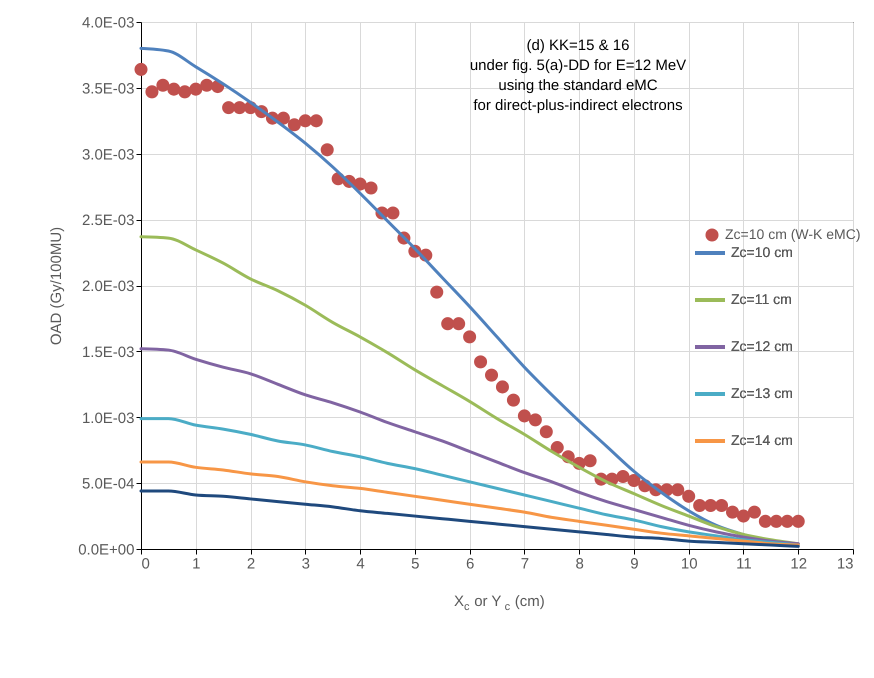 The image size is (874, 678). Describe the element at coordinates (415, 564) in the screenshot. I see `x-tick-label: 5` at that location.